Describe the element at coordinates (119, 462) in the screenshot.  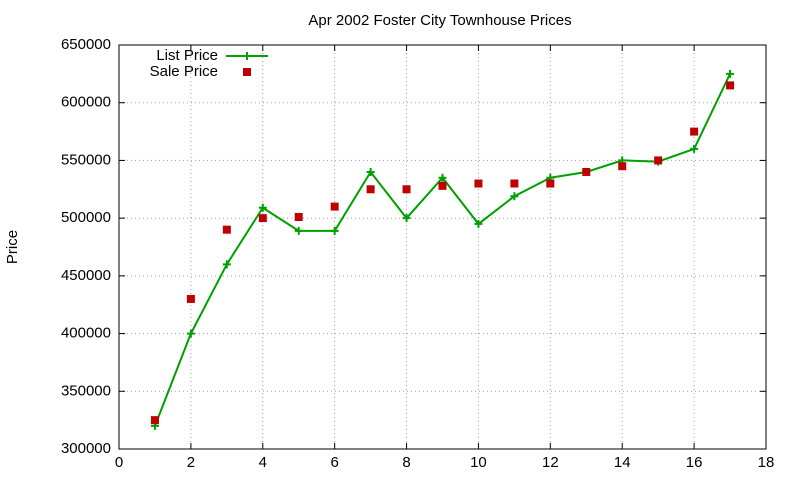
I see `x-tick-label: 0` at that location.